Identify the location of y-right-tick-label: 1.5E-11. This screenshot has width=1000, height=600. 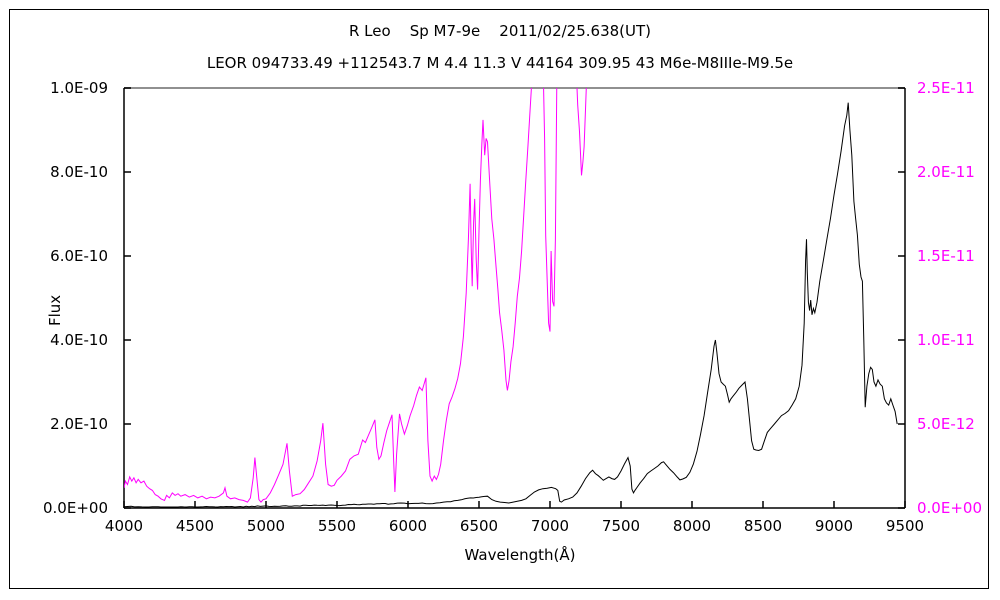
(946, 256).